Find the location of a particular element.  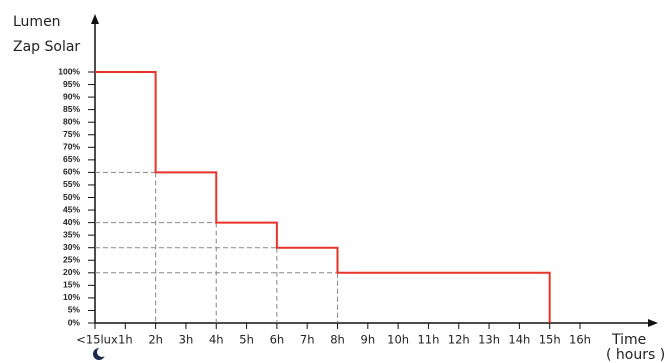

x-axis-arrow is located at coordinates (653, 323).